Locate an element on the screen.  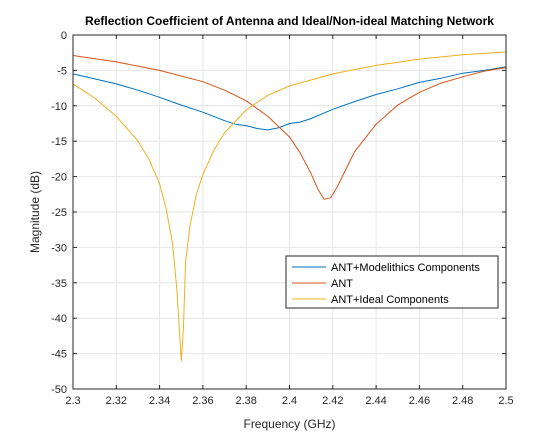
y-tick-label: -20 is located at coordinates (59, 178).